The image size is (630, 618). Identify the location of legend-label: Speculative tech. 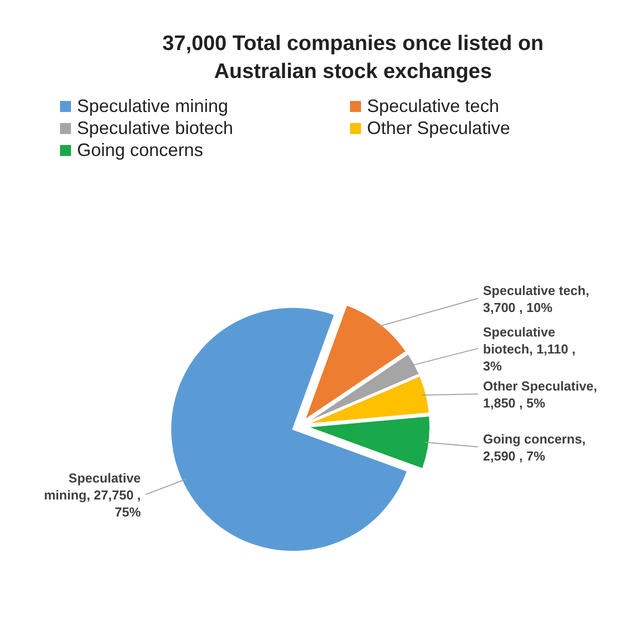
(433, 106).